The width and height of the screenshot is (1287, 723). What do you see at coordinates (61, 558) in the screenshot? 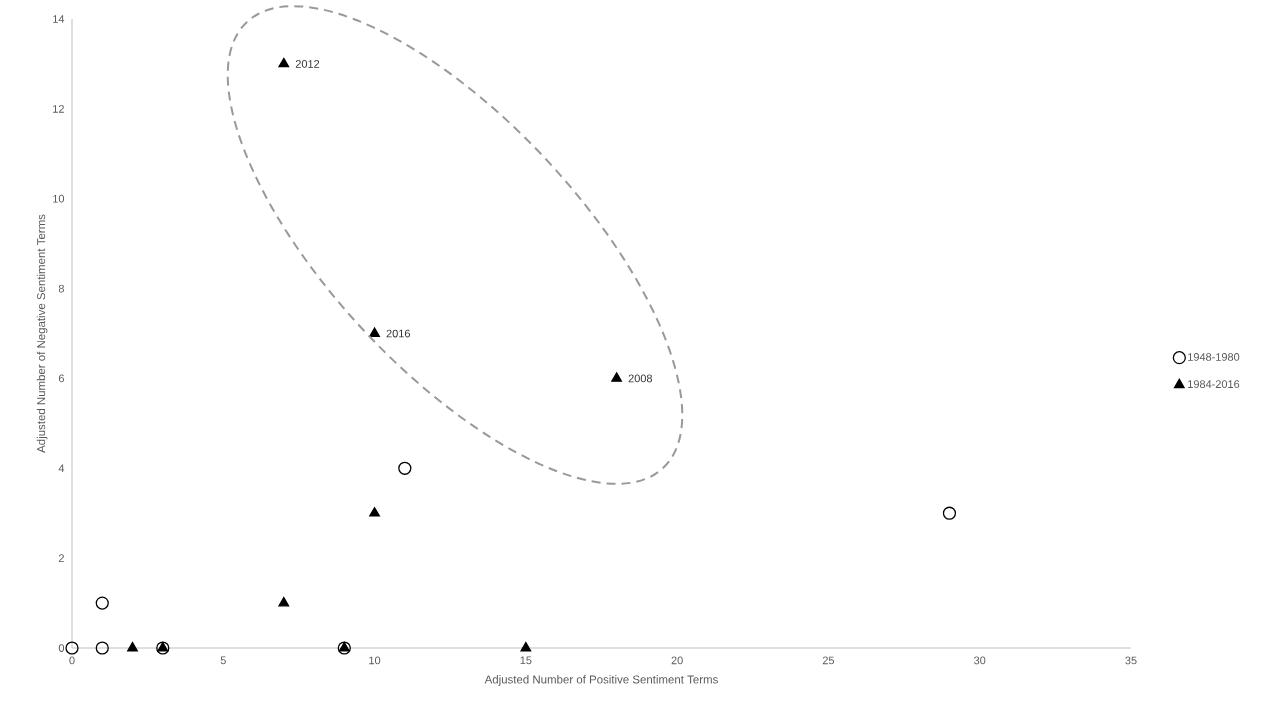
I see `y-tick-label: 2` at bounding box center [61, 558].